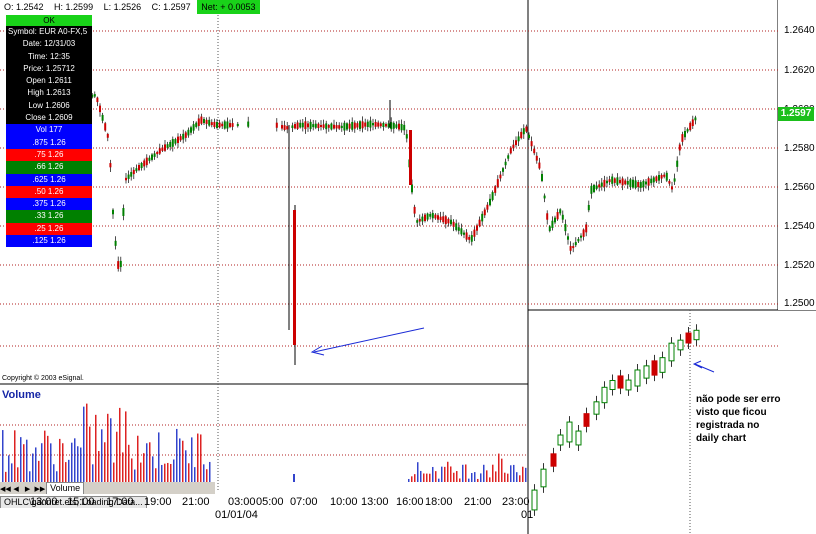 Image resolution: width=816 pixels, height=534 pixels. What do you see at coordinates (375, 502) in the screenshot?
I see `time-label: 13:00` at bounding box center [375, 502].